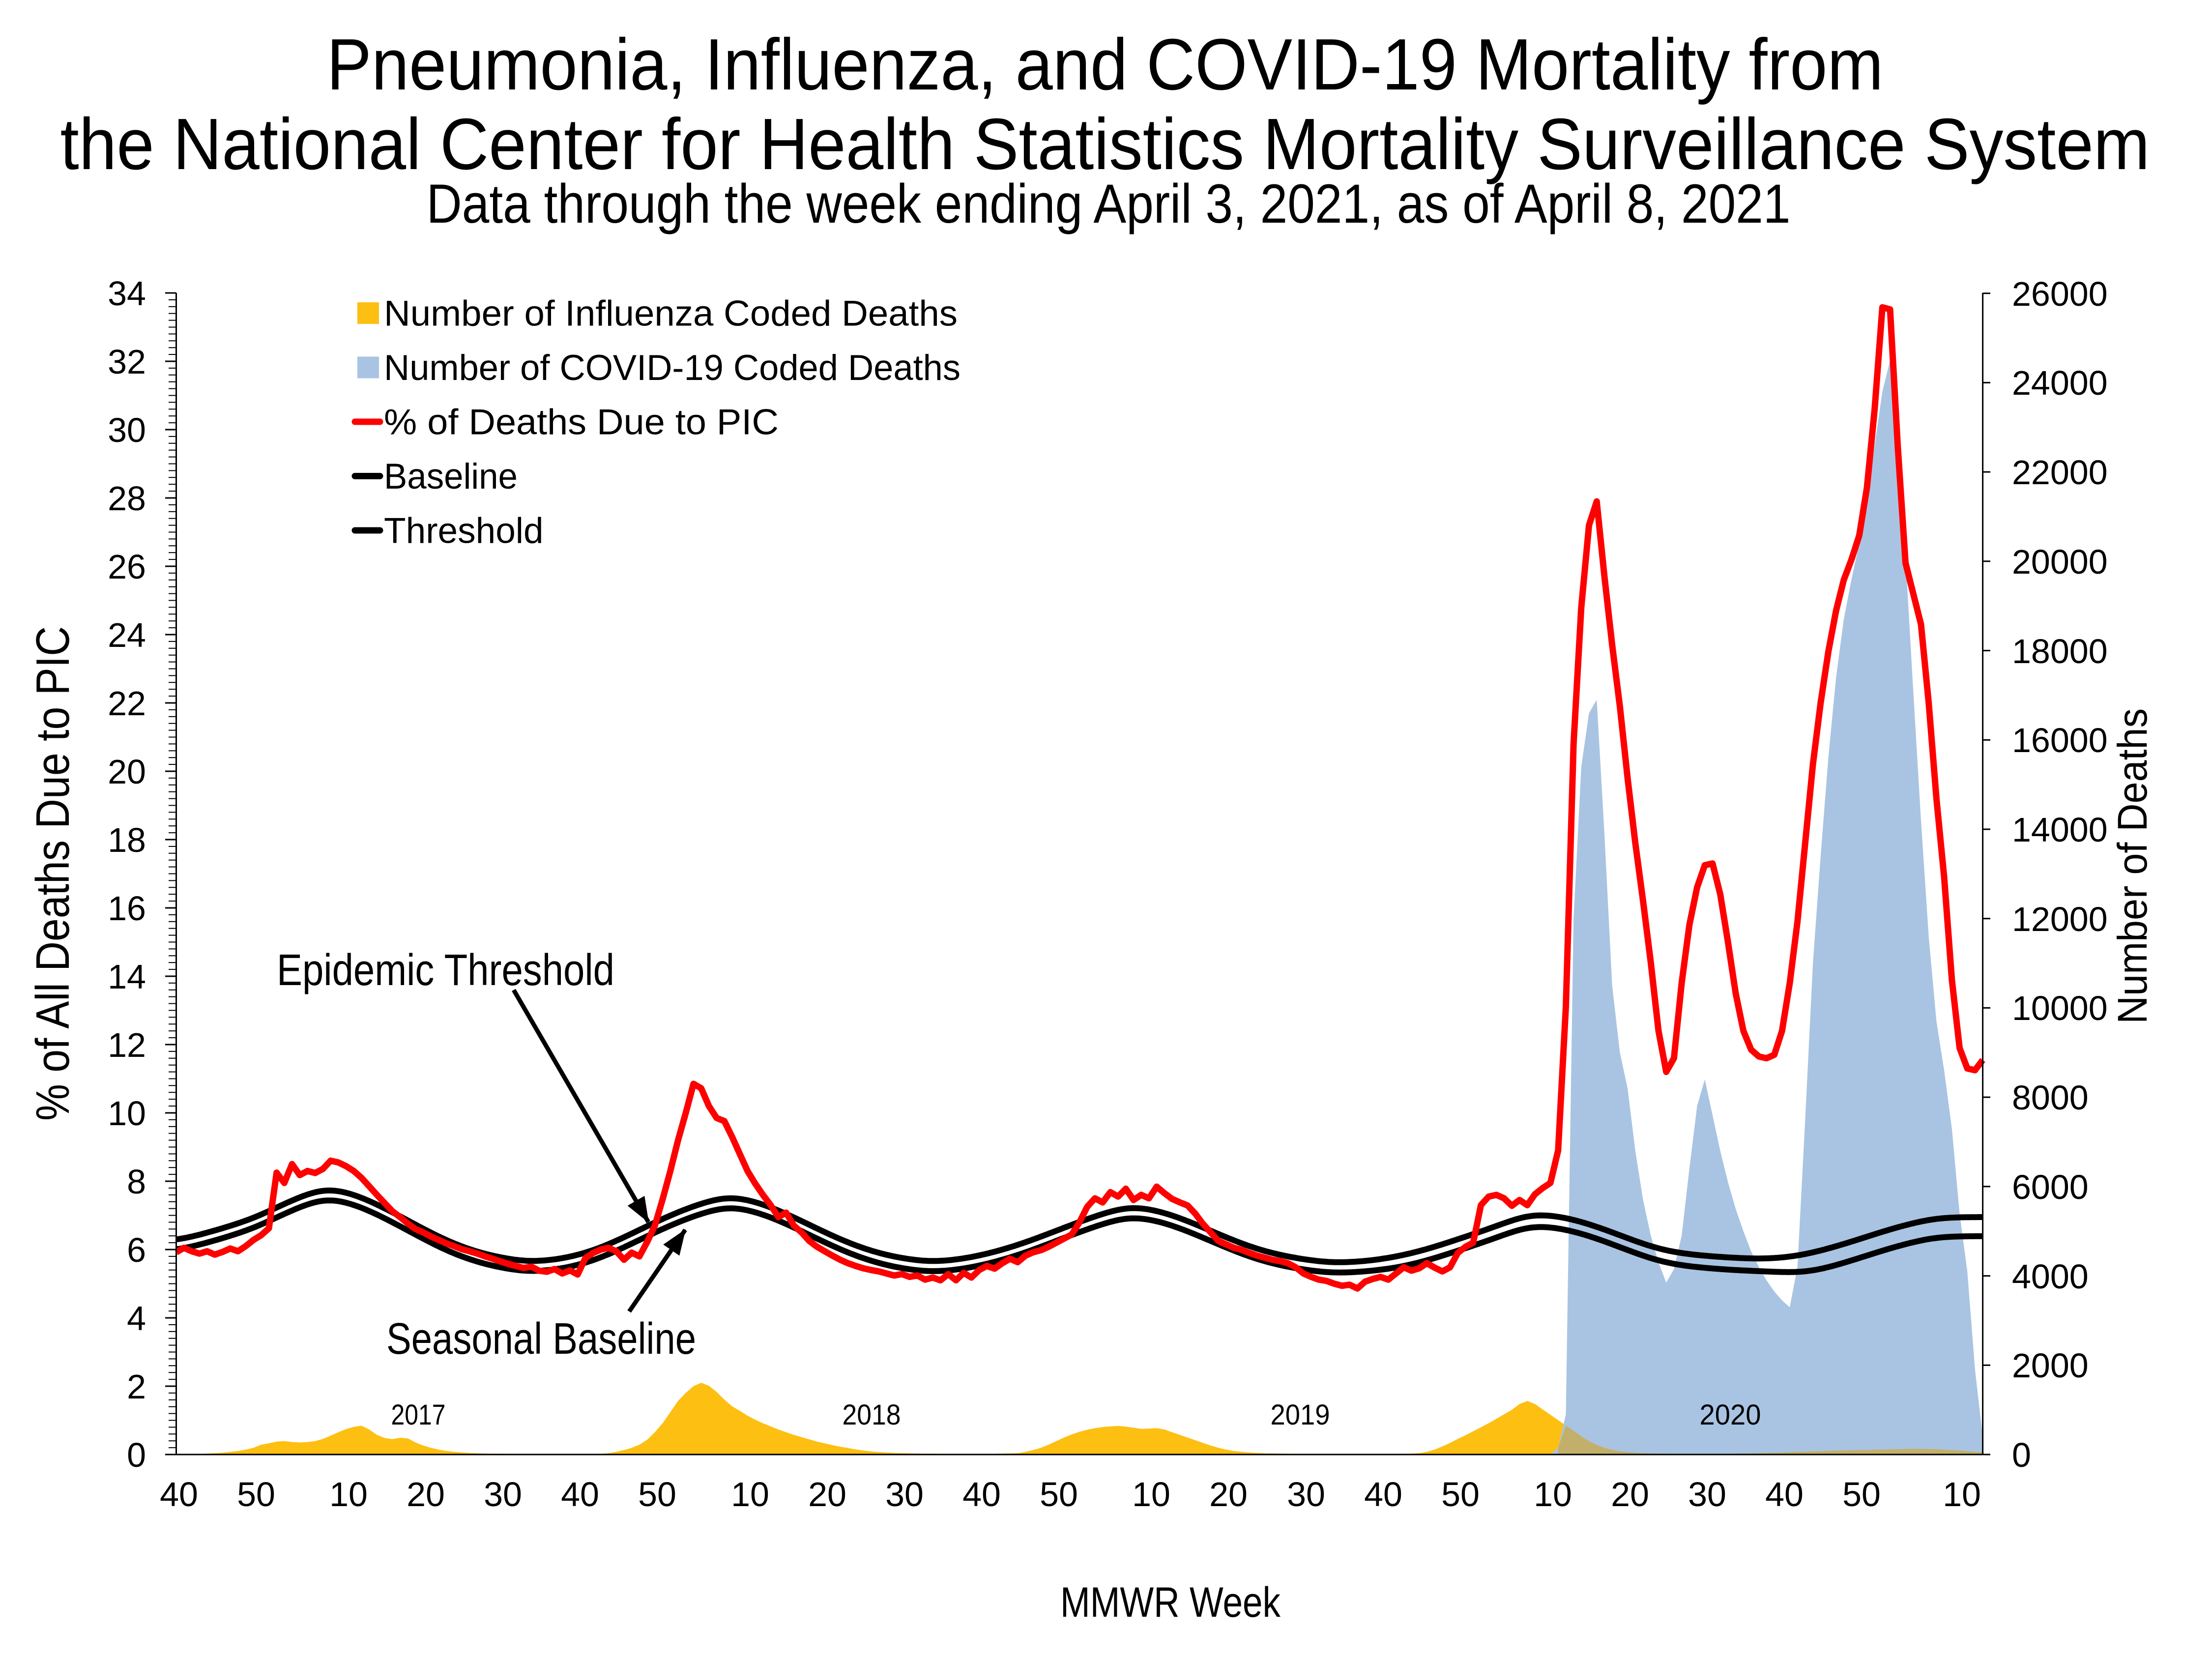 This screenshot has width=2212, height=1659. Describe the element at coordinates (2060, 830) in the screenshot. I see `svg-text: 14000` at that location.